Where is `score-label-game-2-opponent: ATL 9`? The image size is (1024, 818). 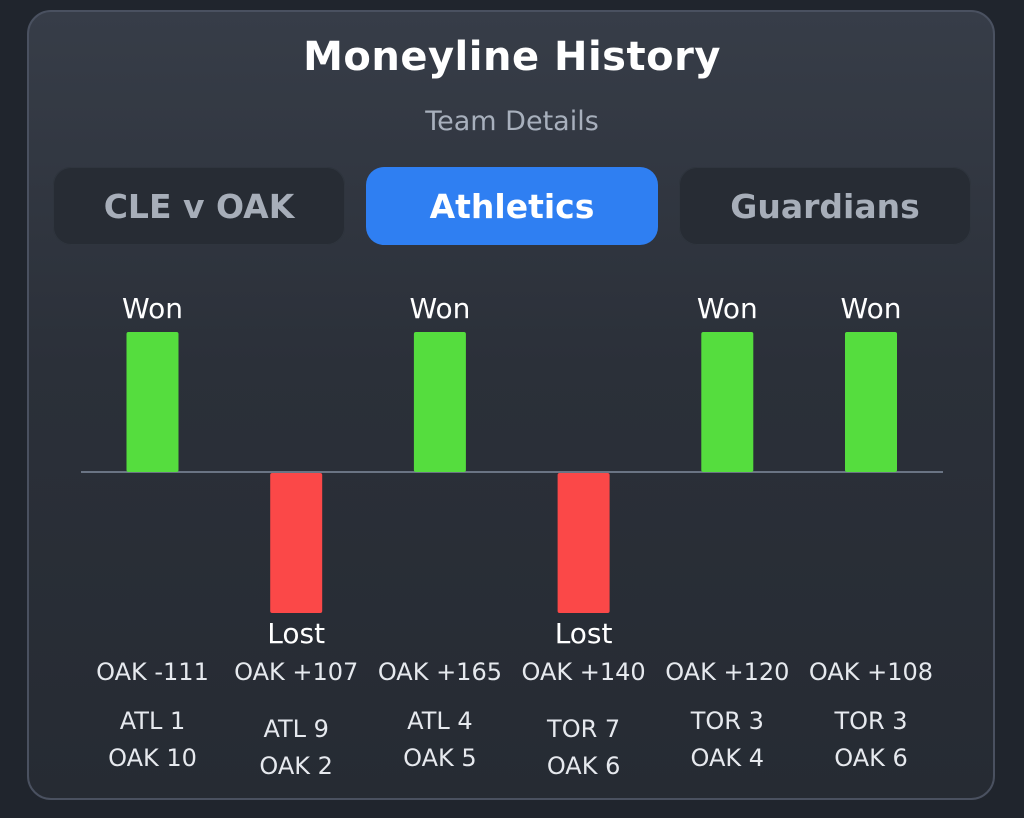 score-label-game-2-opponent: ATL 9 is located at coordinates (295, 729).